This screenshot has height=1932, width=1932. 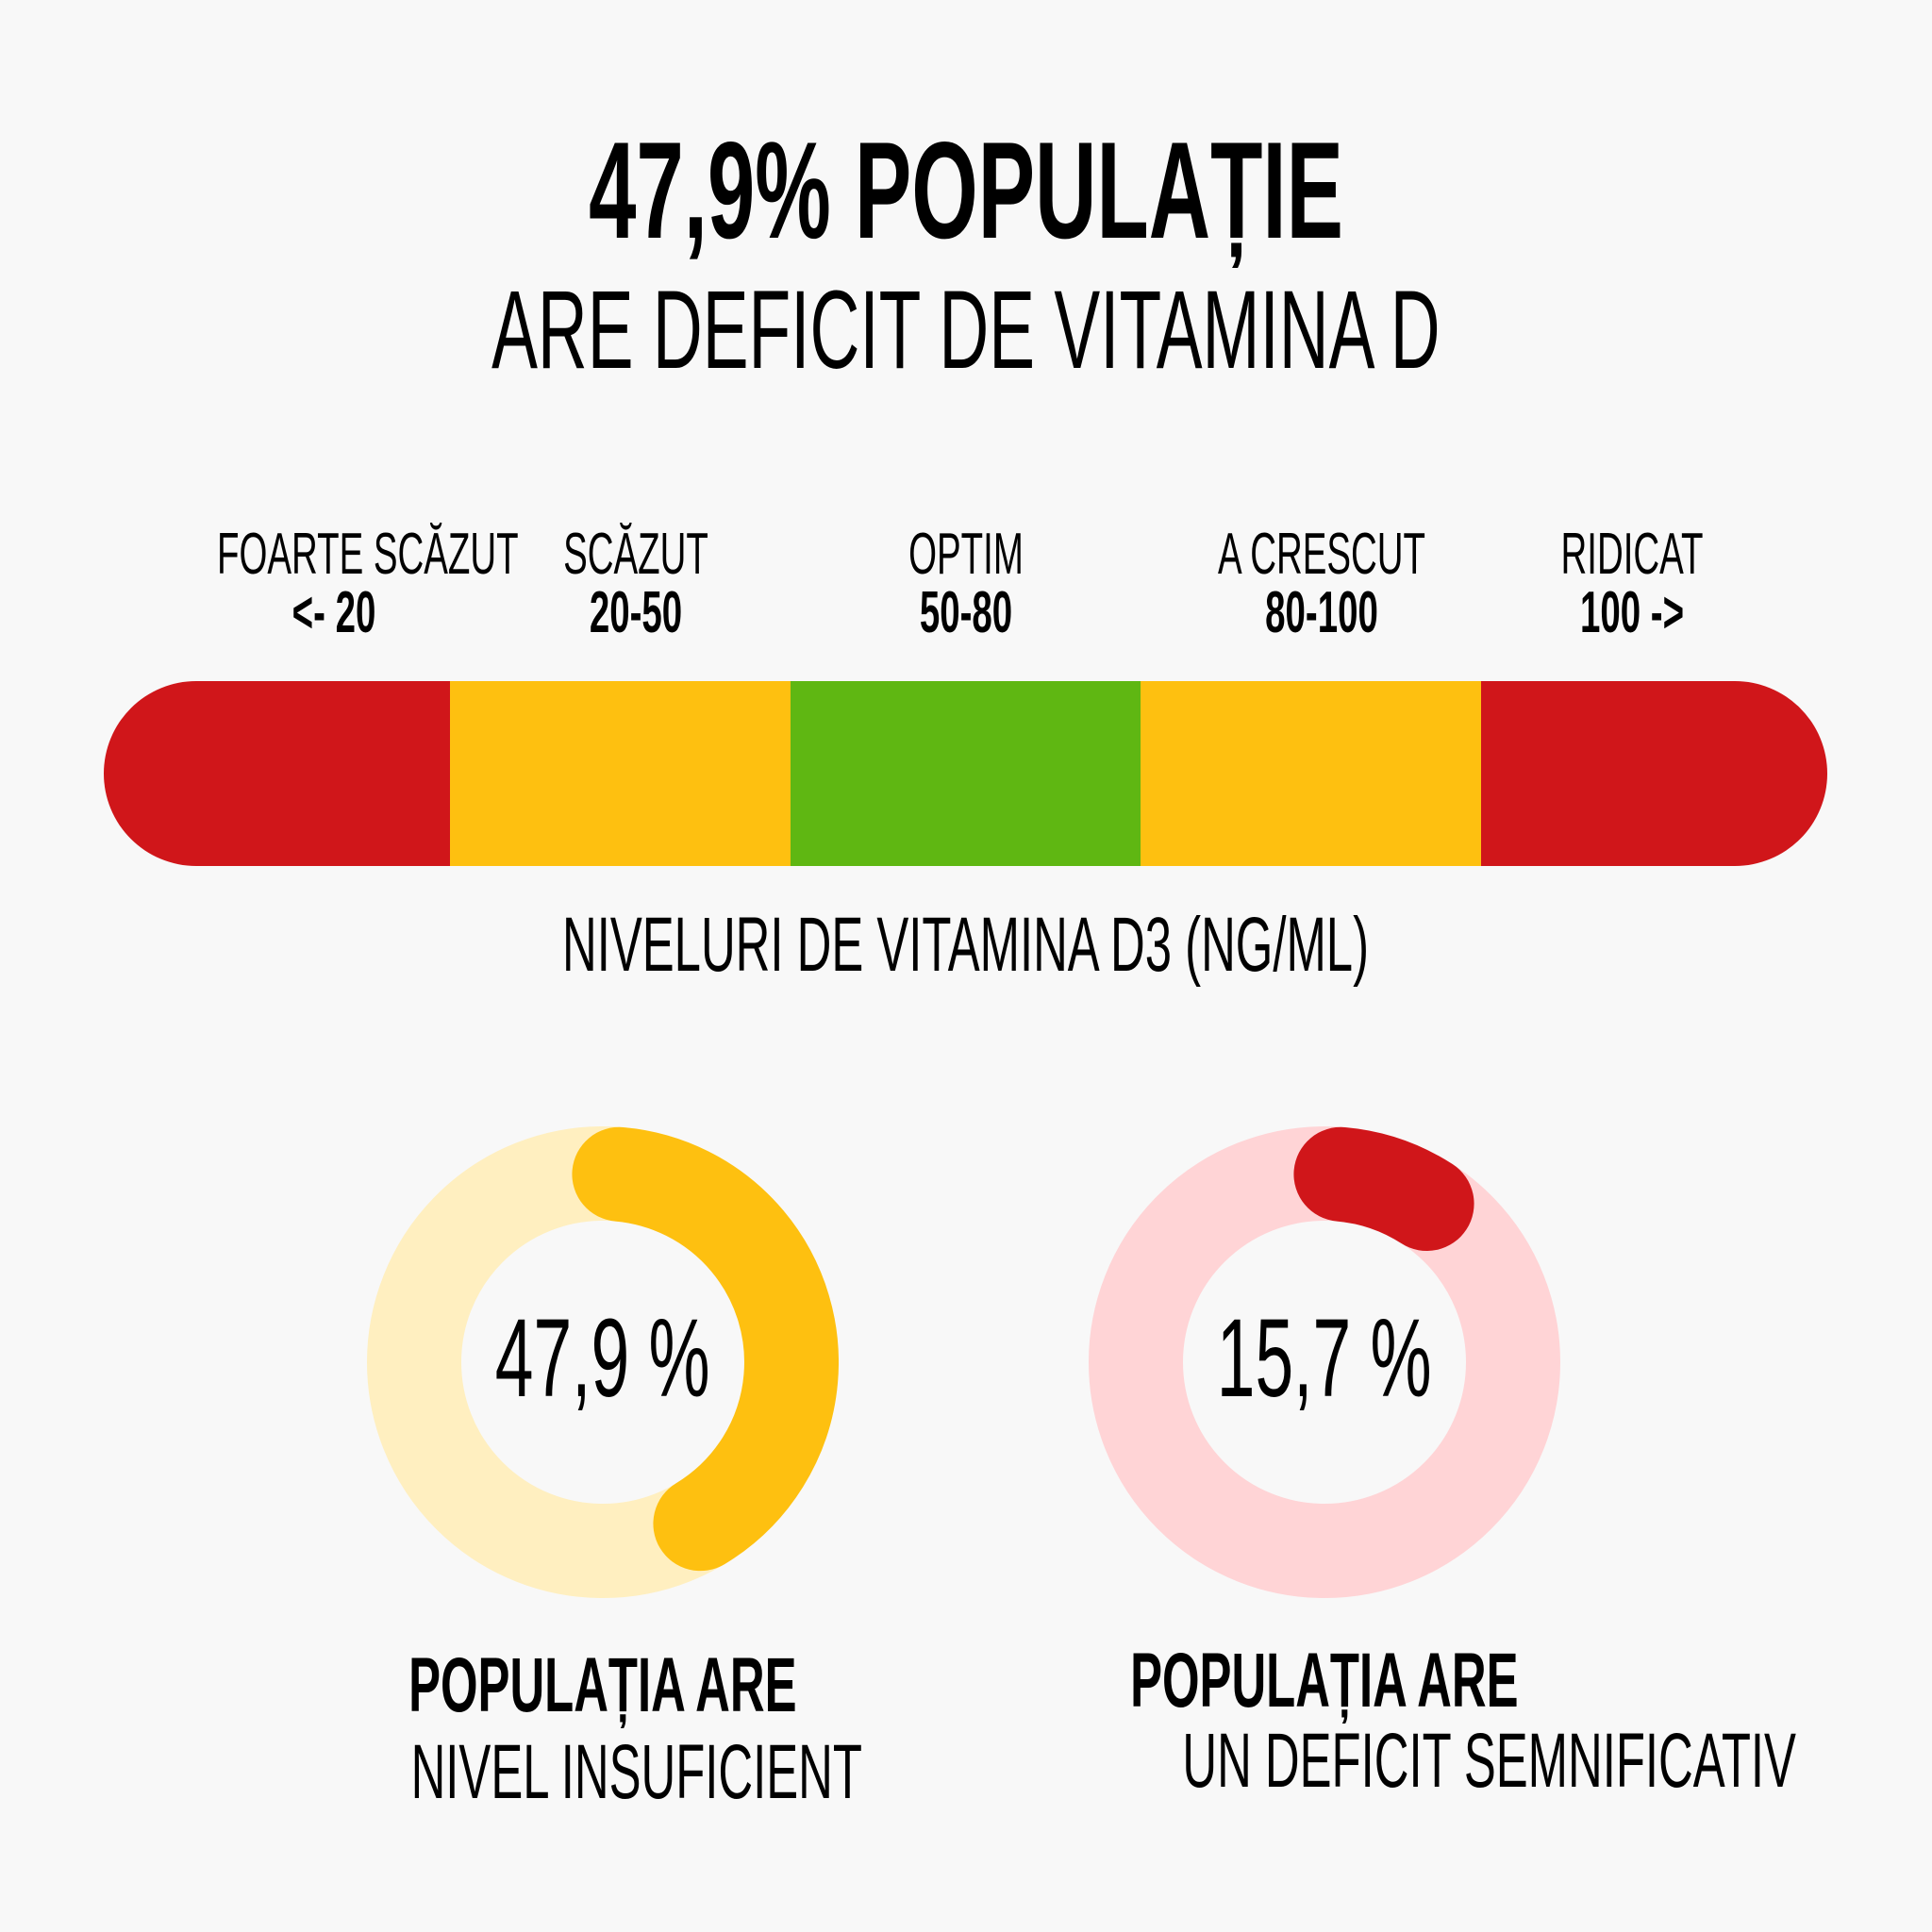 I want to click on scale-axis-label-text: NIVELURI DE VITAMINA D3 (NG/ML), so click(x=966, y=945).